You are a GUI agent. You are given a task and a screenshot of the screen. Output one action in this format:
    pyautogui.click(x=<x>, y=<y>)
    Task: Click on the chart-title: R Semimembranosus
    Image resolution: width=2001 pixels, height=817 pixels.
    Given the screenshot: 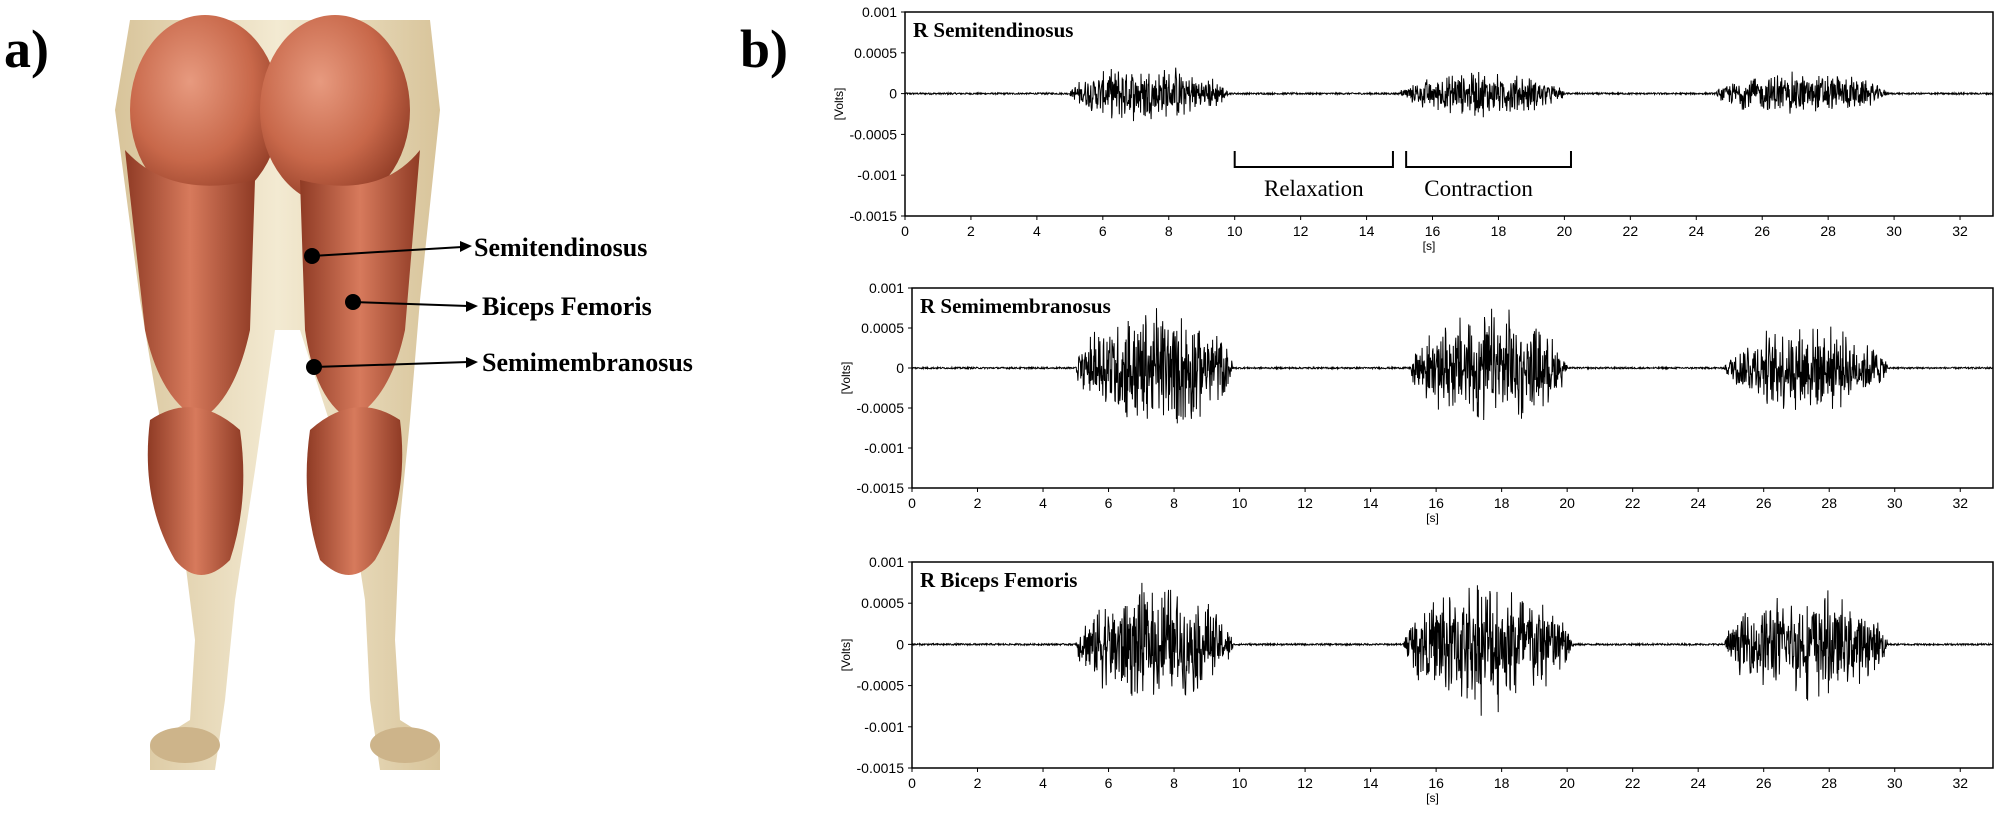 What is the action you would take?
    pyautogui.click(x=1015, y=306)
    